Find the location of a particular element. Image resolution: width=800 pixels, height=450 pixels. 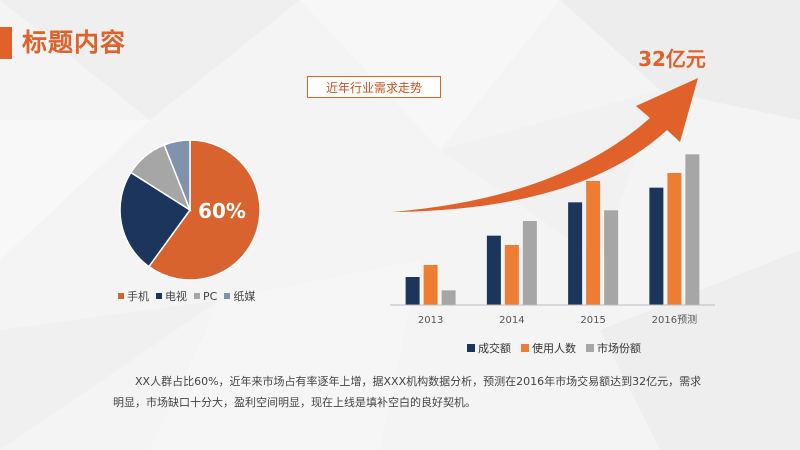

bar-legend-label: 市场份额 is located at coordinates (619, 348).